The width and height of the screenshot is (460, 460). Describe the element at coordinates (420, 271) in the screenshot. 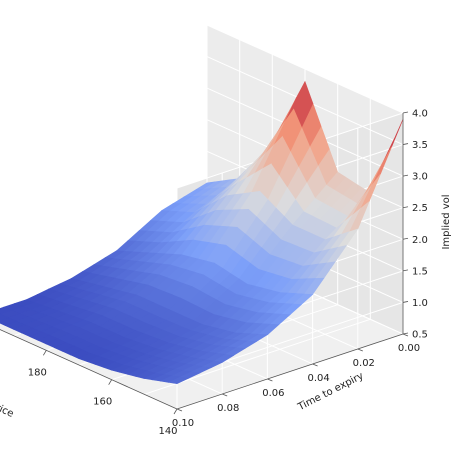

I see `z-tick-label: 1.5` at that location.